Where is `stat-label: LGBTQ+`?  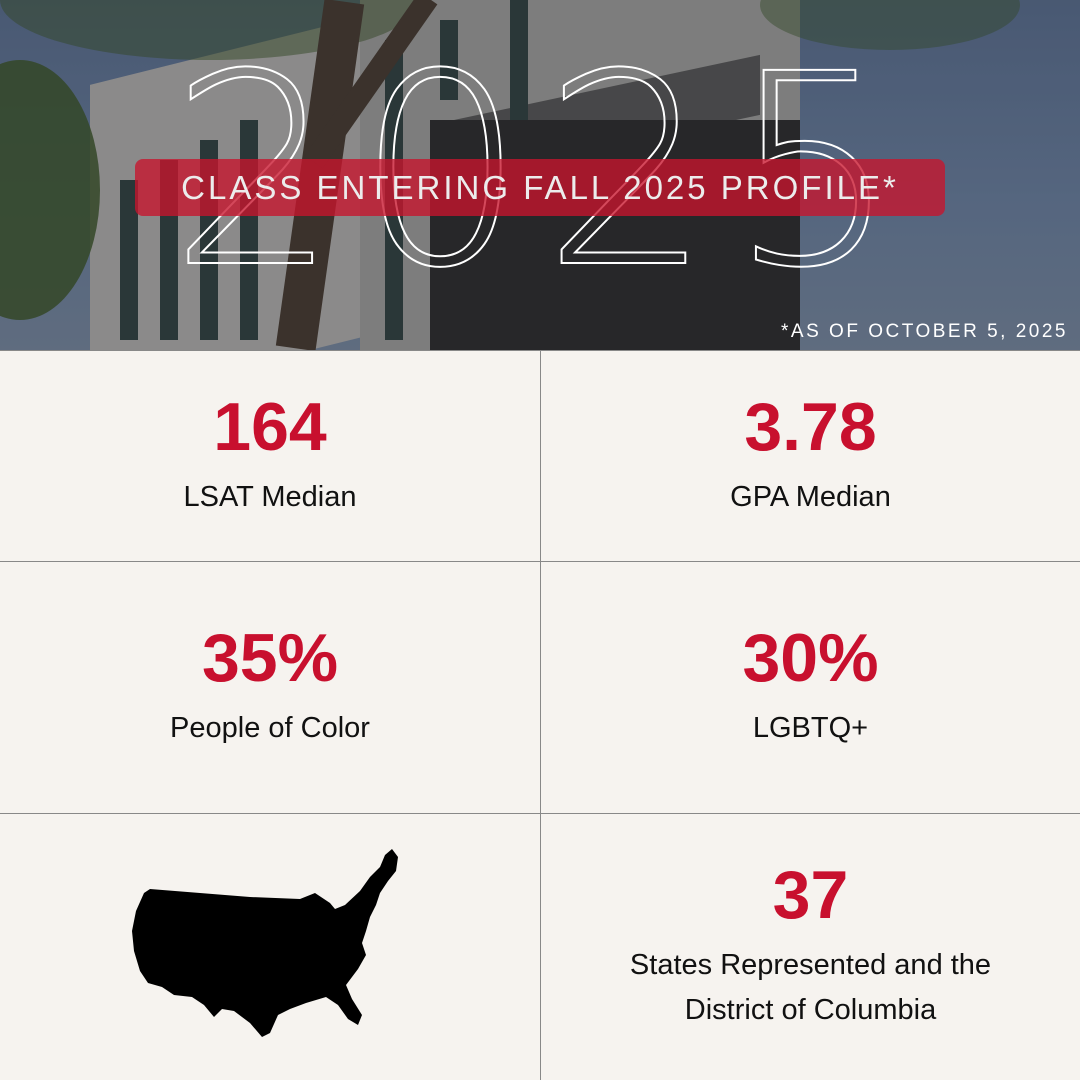
stat-label: LGBTQ+ is located at coordinates (810, 728).